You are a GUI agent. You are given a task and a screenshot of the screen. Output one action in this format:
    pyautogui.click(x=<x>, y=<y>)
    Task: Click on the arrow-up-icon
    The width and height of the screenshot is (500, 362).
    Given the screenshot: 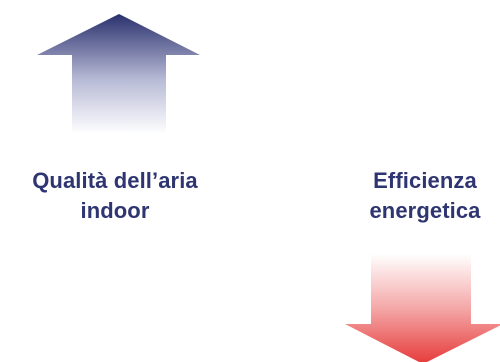 What is the action you would take?
    pyautogui.click(x=118, y=74)
    